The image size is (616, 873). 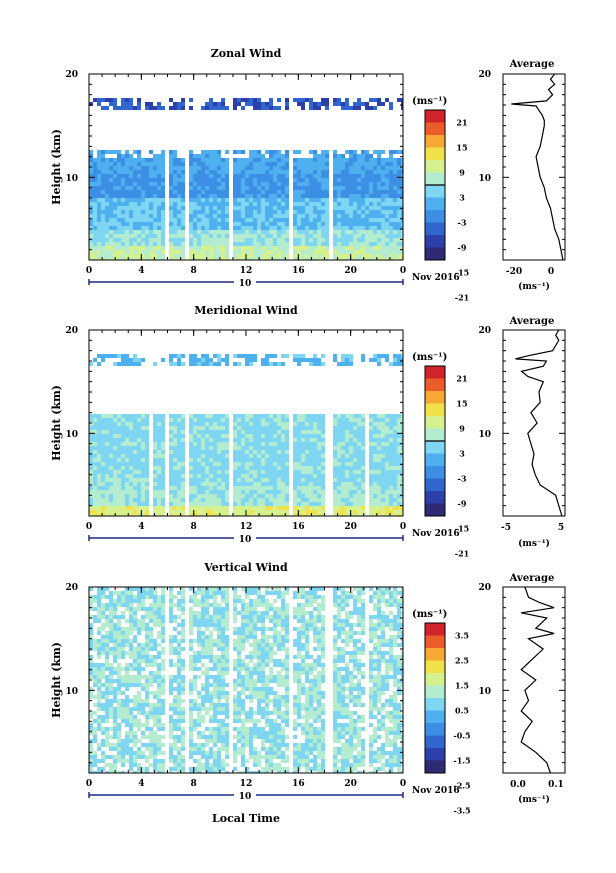 What do you see at coordinates (556, 785) in the screenshot?
I see `vertical-avg-xtick-0-1: 0.1` at bounding box center [556, 785].